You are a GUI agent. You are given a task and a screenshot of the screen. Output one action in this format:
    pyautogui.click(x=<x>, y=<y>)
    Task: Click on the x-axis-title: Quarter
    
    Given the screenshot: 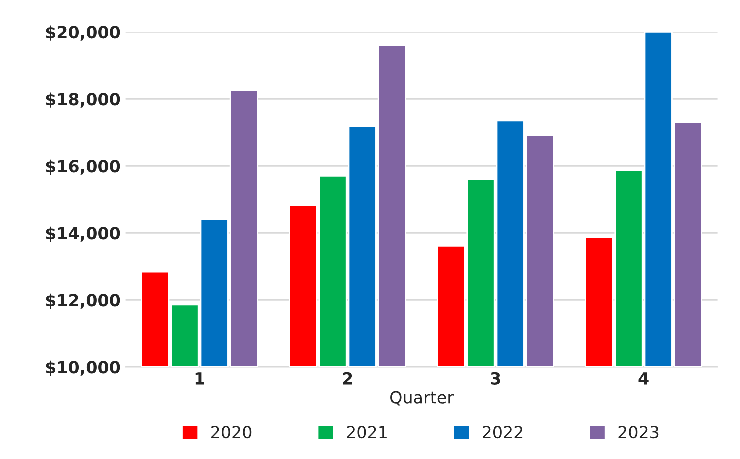 What is the action you would take?
    pyautogui.click(x=422, y=398)
    